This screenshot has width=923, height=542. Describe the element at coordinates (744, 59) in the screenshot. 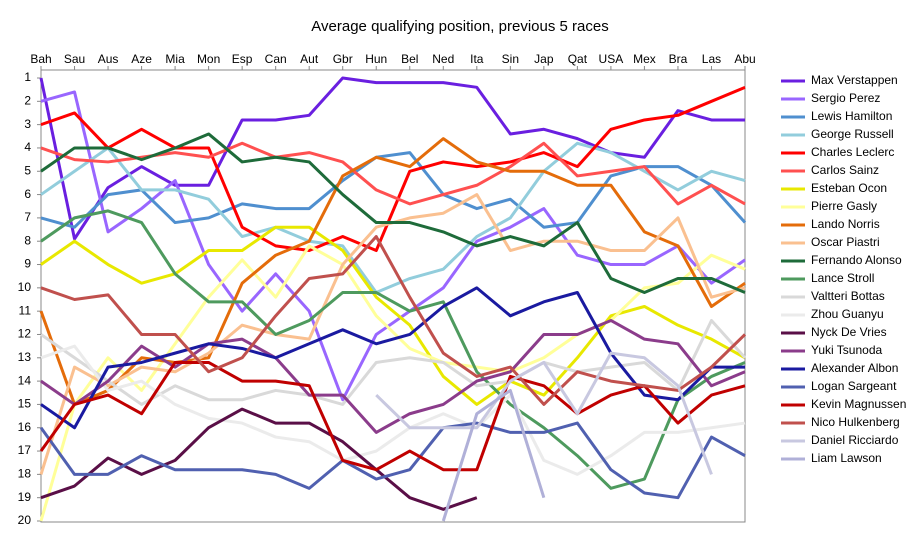

I see `x-tick-label: Abu` at that location.